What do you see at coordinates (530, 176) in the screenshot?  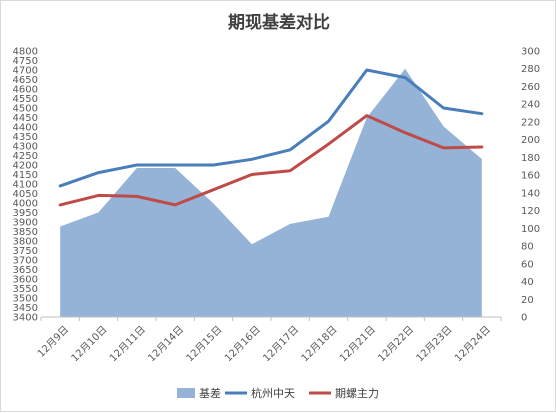 I see `right-y-tick-label: 160` at bounding box center [530, 176].